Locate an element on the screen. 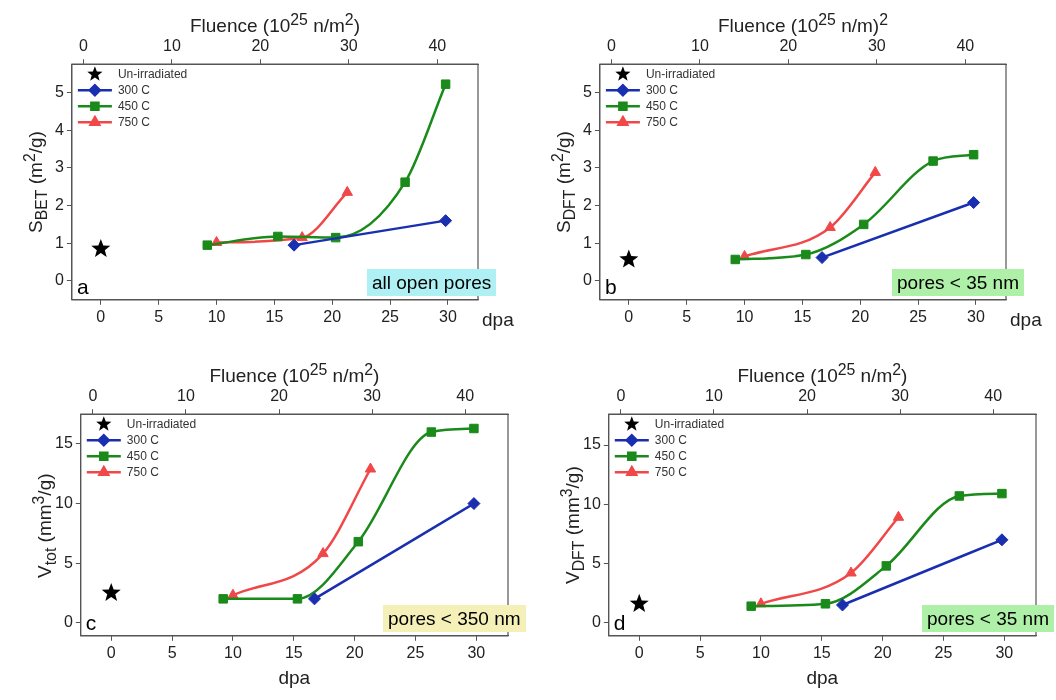  annotation: a is located at coordinates (82, 286).